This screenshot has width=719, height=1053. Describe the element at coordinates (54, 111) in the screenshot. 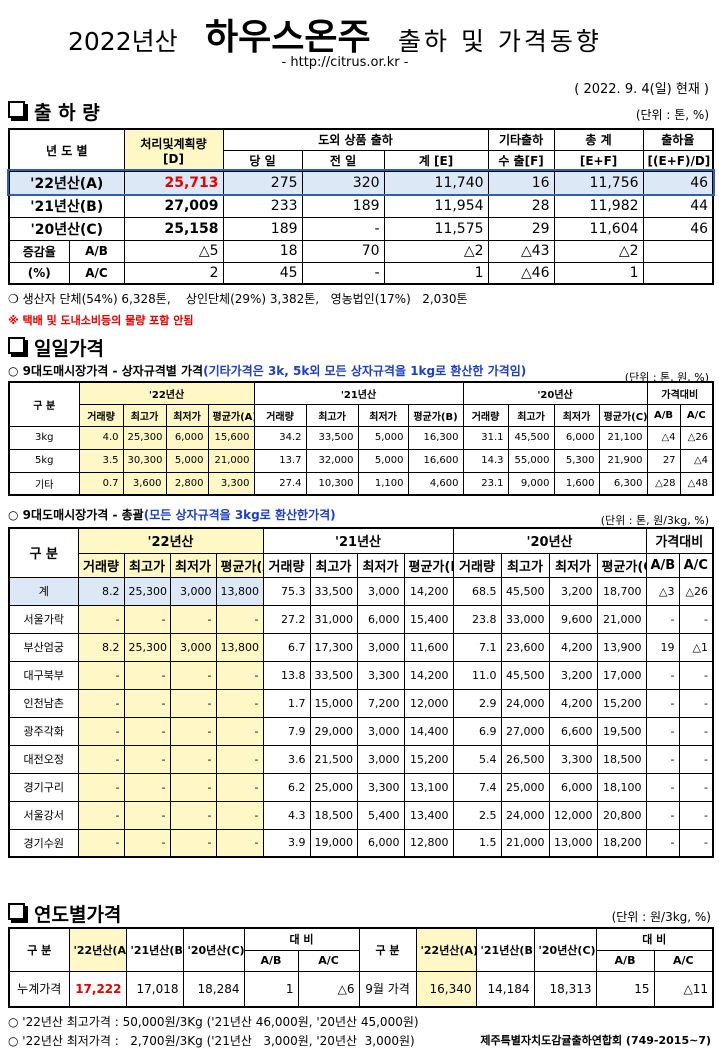

I see `section-title: 출 하 량` at that location.